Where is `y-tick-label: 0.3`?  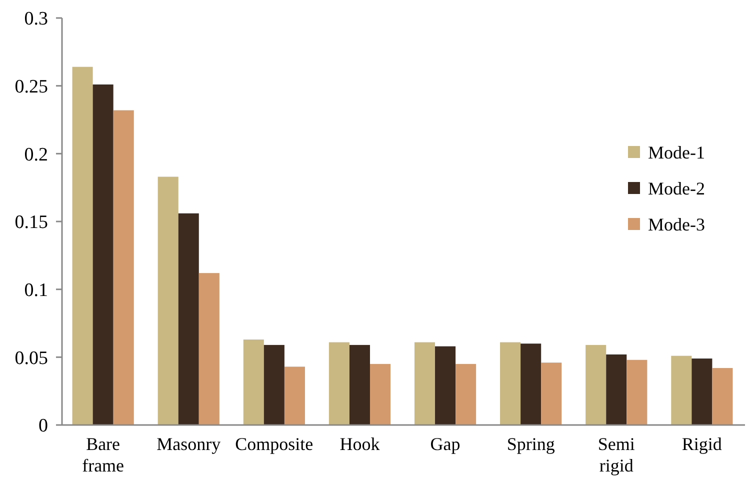 y-tick-label: 0.3 is located at coordinates (36, 19).